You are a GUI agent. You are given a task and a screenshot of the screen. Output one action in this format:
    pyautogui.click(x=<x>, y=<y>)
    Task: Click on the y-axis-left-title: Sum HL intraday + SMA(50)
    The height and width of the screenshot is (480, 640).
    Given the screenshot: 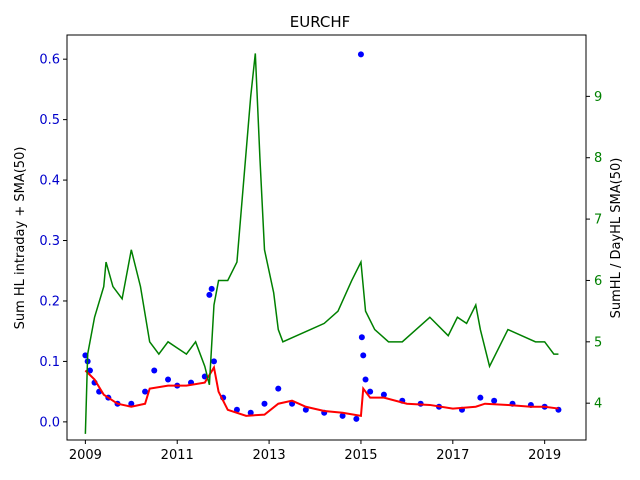 What is the action you would take?
    pyautogui.click(x=20, y=238)
    